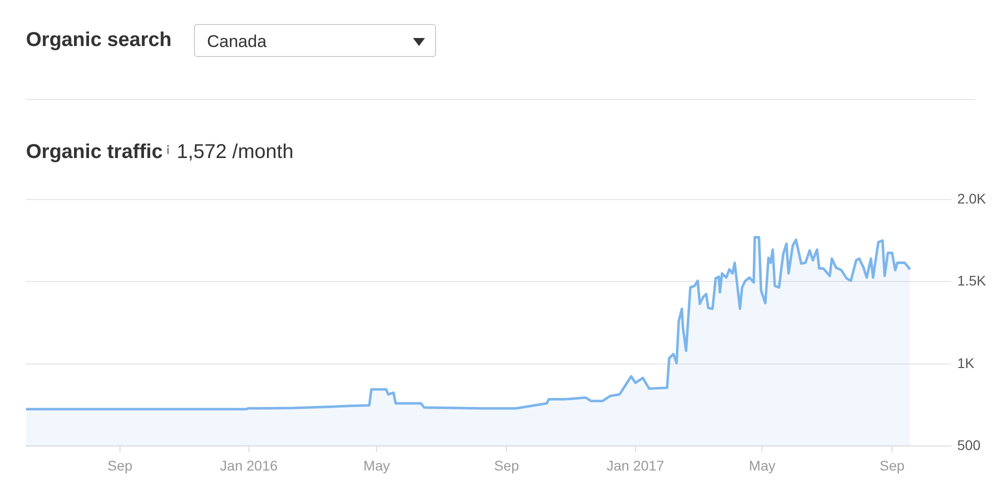 This screenshot has height=500, width=1000. I want to click on text: Organic search, so click(99, 40).